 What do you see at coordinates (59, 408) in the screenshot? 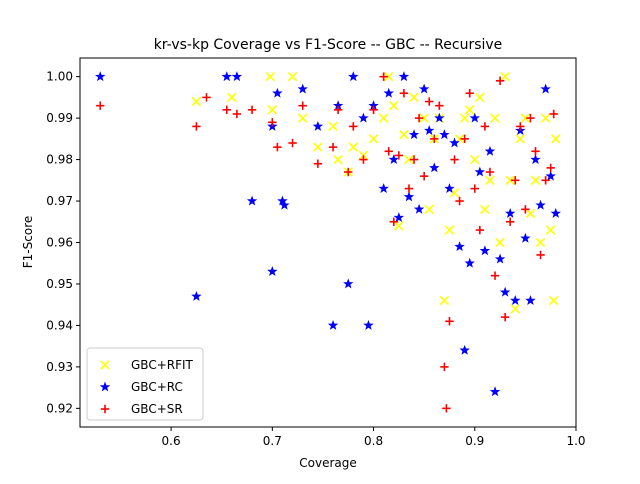
I see `y-tick-label: 0.92` at bounding box center [59, 408].